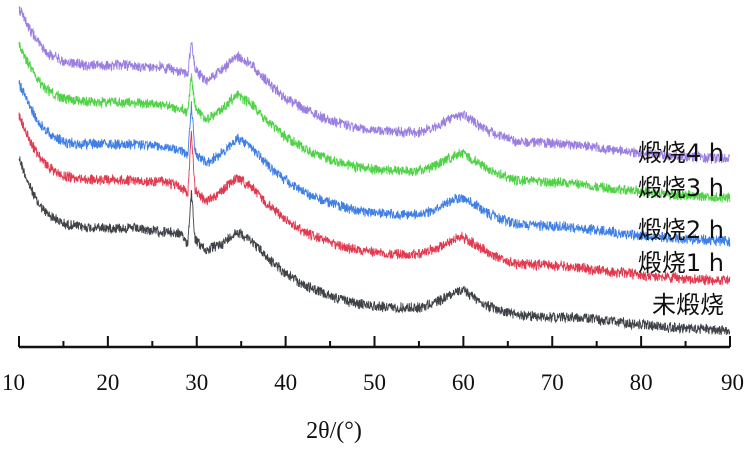 This screenshot has width=747, height=452. I want to click on x-tick-label: 10, so click(13, 382).